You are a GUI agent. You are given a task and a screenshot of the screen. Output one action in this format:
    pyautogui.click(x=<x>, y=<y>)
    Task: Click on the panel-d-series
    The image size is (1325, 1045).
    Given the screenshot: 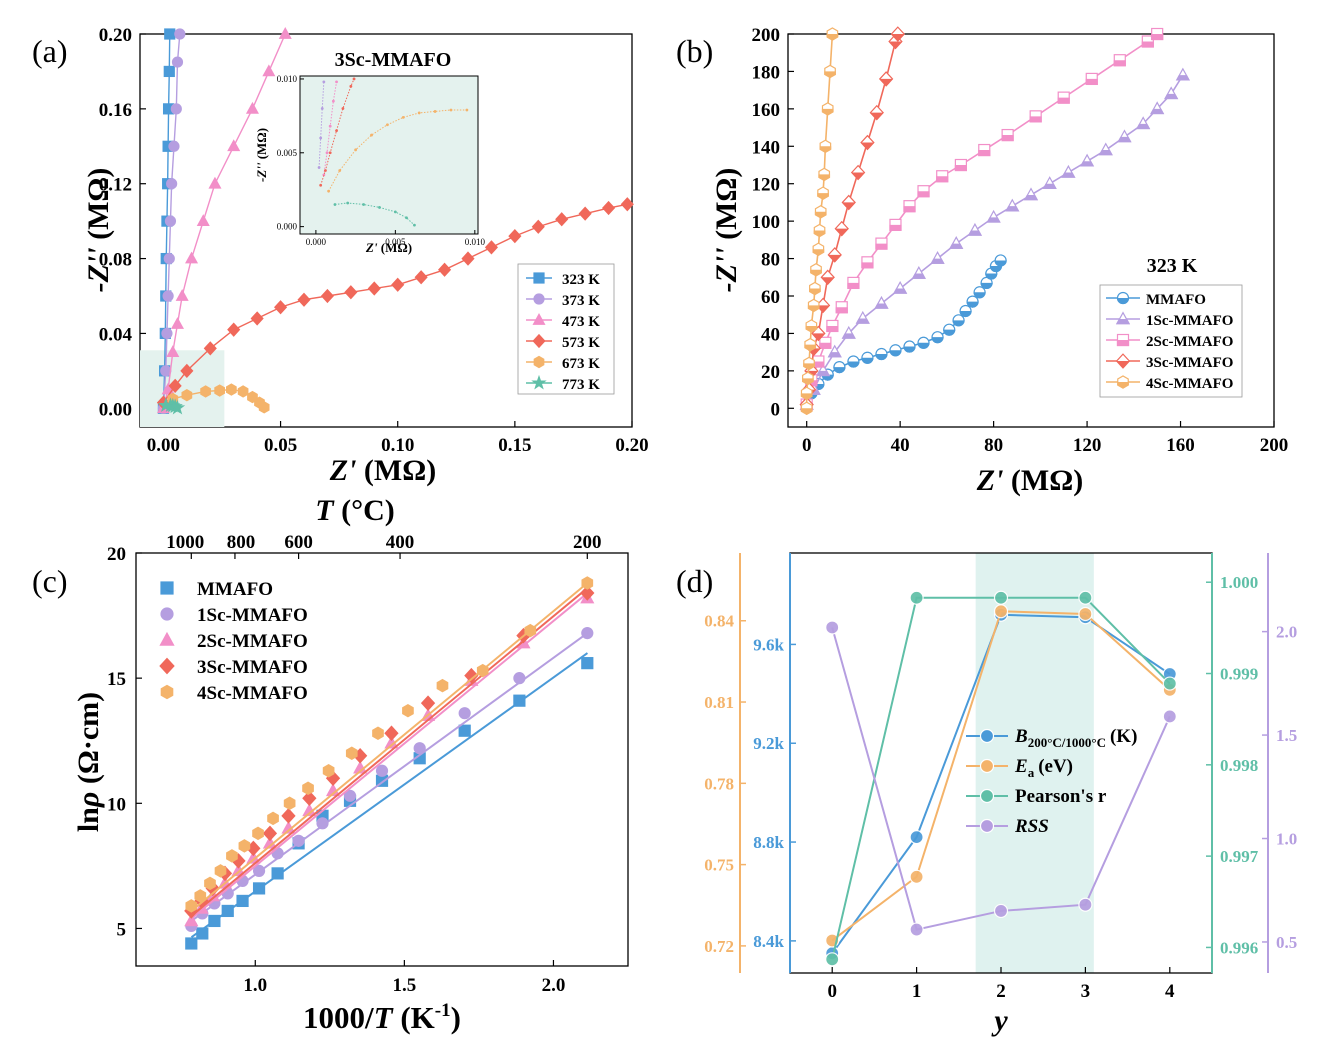 What is the action you would take?
    pyautogui.click(x=1001, y=778)
    